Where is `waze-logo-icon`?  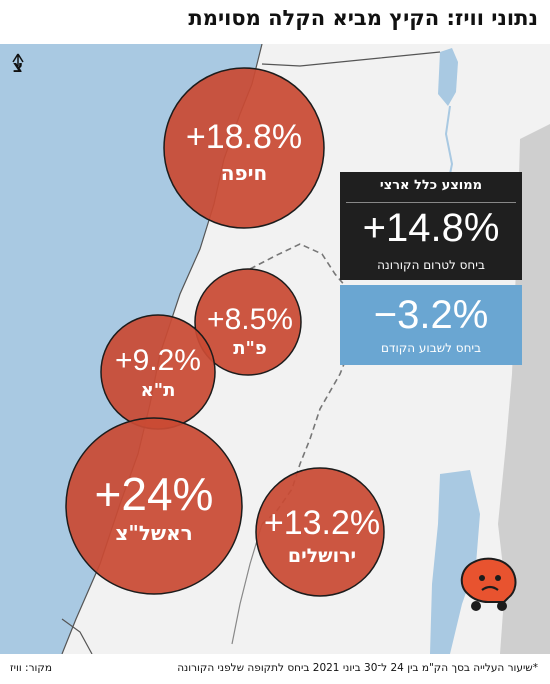 waze-logo-icon is located at coordinates (488, 584).